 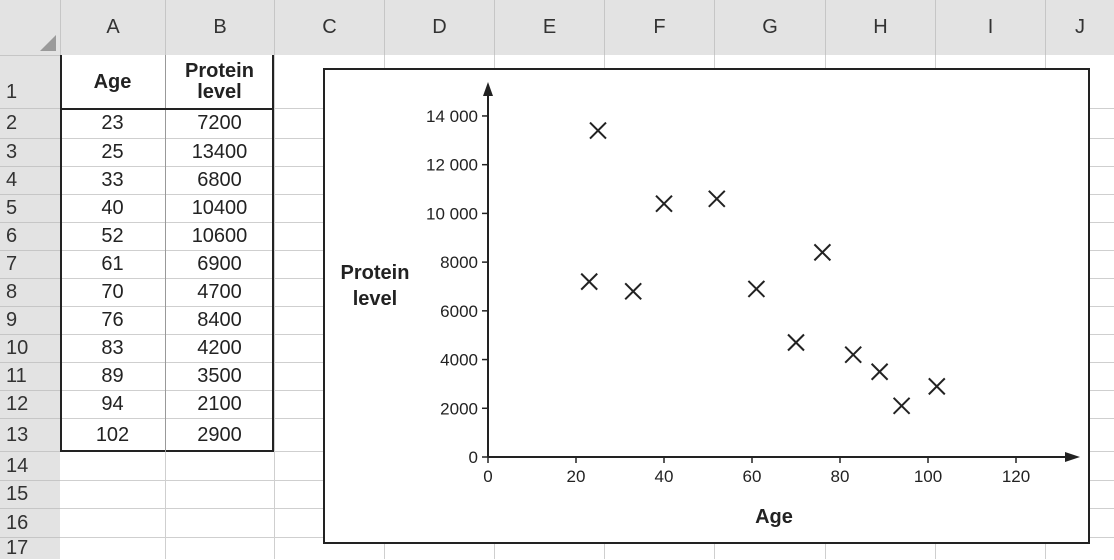 What do you see at coordinates (30, 81) in the screenshot?
I see `row-header-1: 1` at bounding box center [30, 81].